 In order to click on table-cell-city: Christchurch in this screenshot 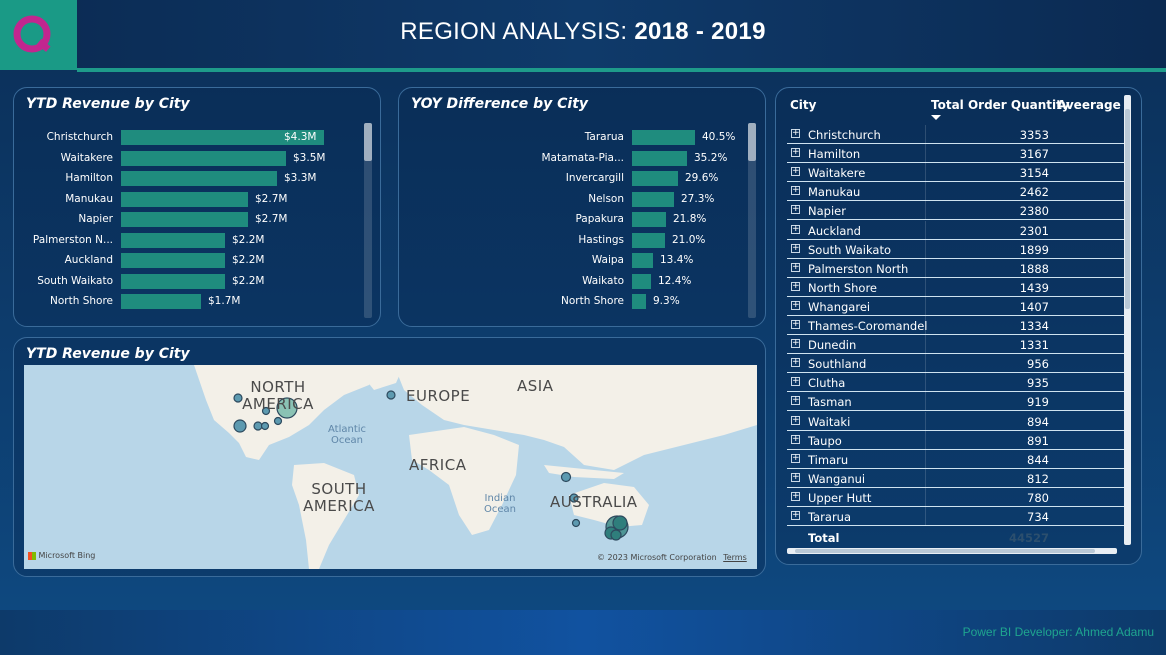, I will do `click(844, 135)`.